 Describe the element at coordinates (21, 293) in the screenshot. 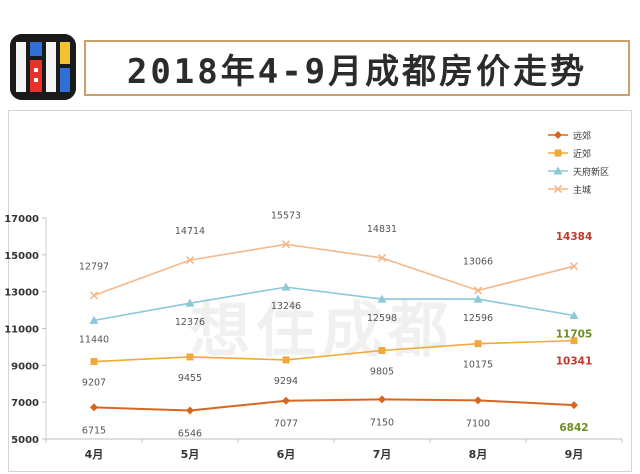

I see `y-tick-label: 13000` at that location.